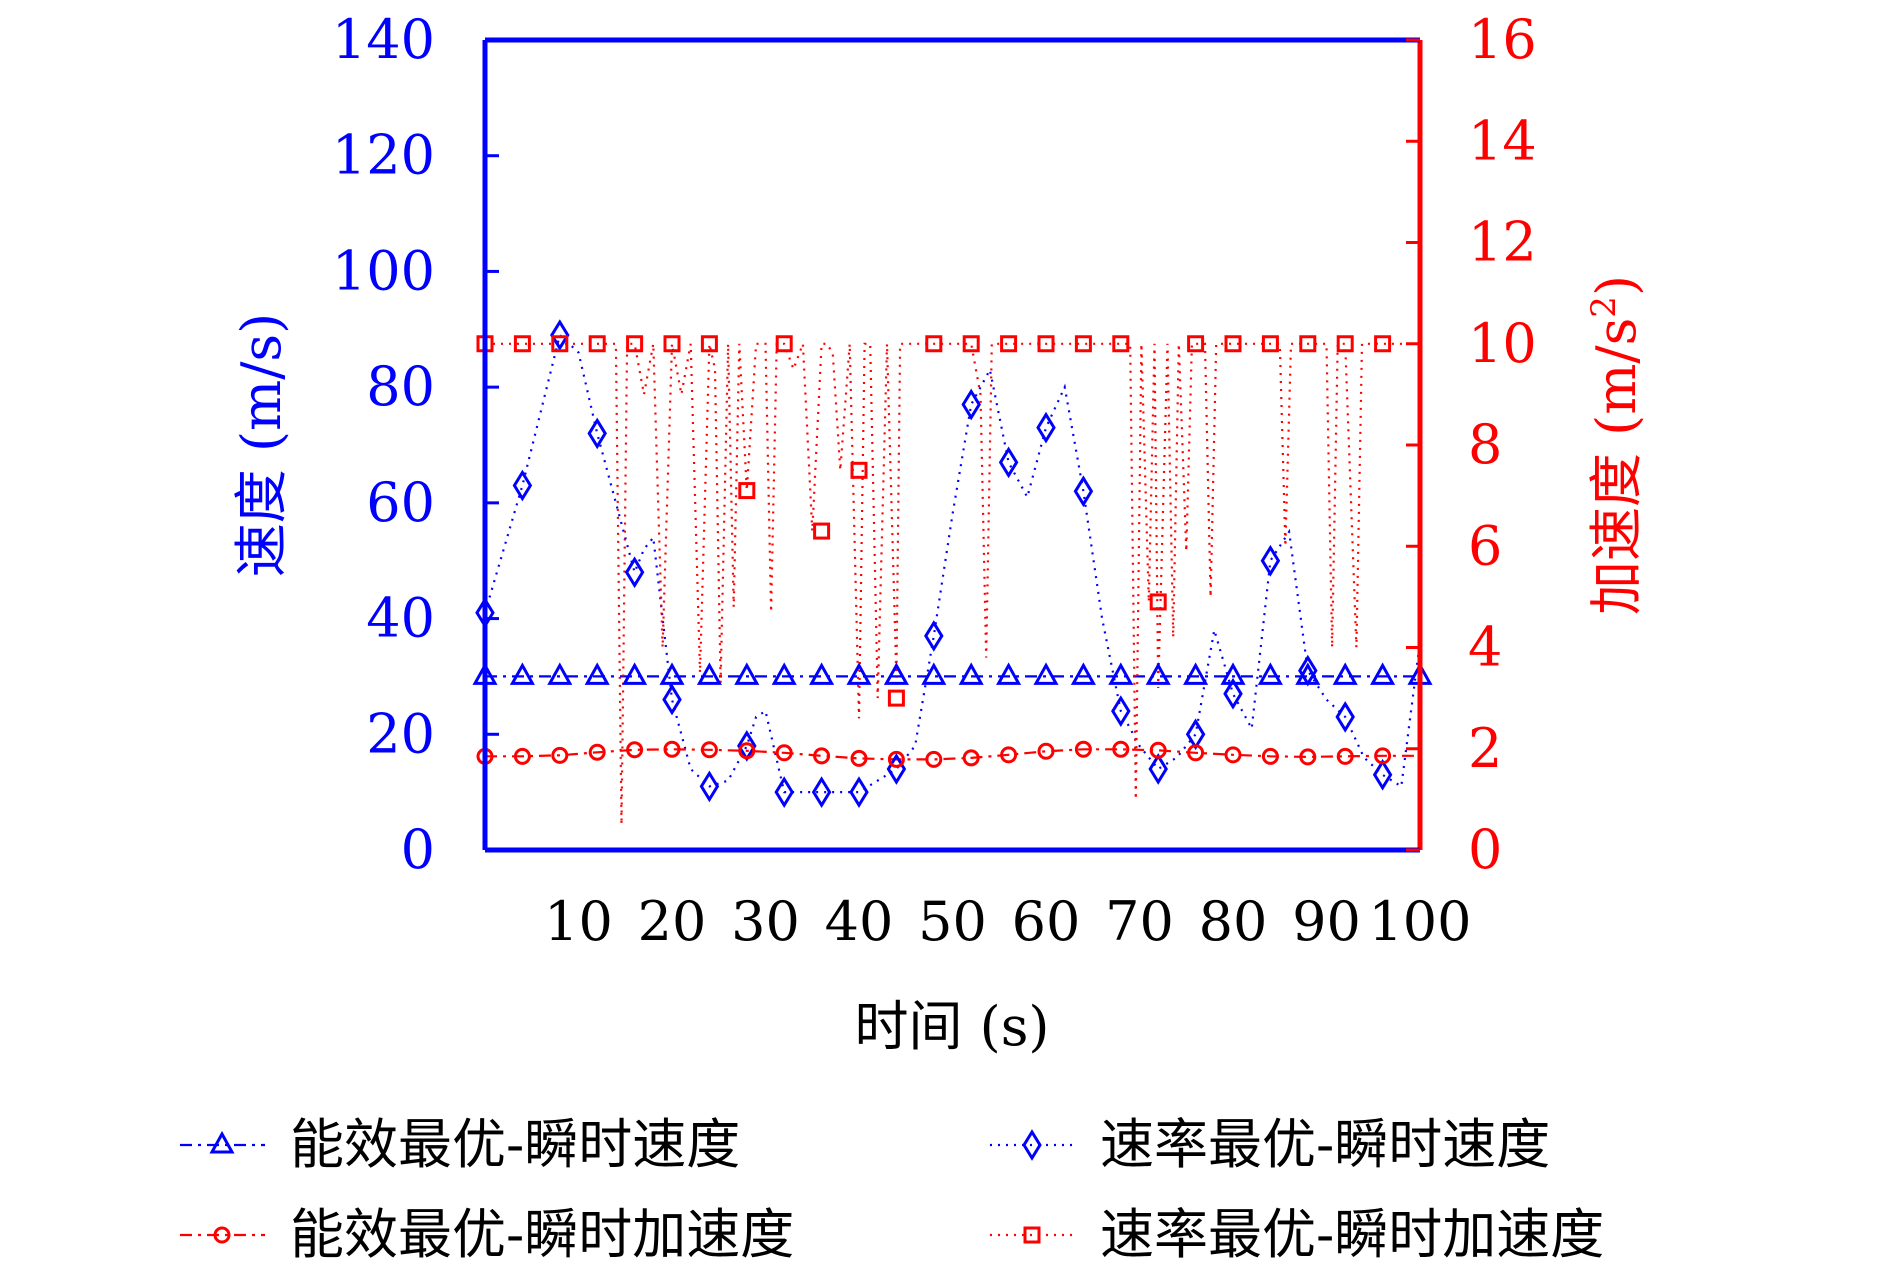 The image size is (1890, 1276). I want to click on x-tick-label: 70, so click(1139, 921).